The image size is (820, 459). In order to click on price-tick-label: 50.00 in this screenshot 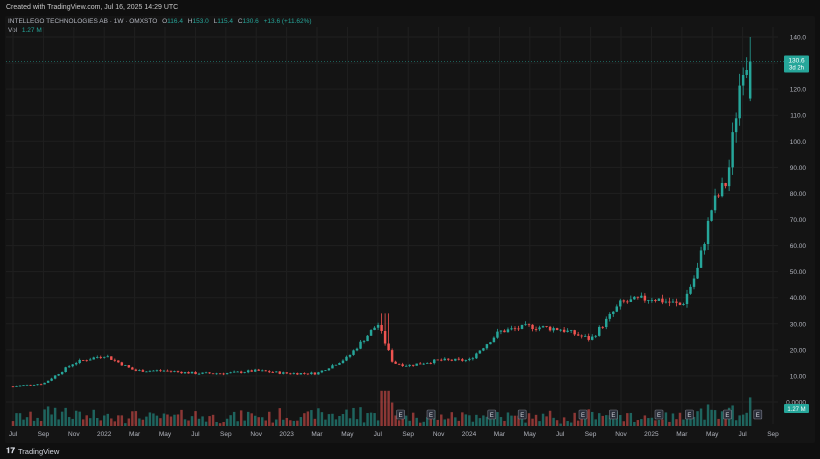, I will do `click(798, 272)`.